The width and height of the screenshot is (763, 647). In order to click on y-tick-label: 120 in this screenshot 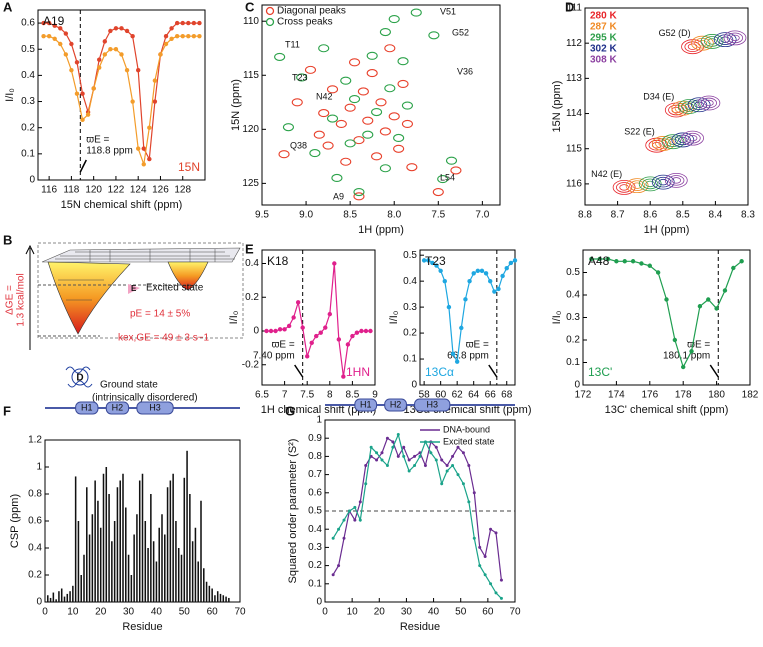, I will do `click(250, 129)`.